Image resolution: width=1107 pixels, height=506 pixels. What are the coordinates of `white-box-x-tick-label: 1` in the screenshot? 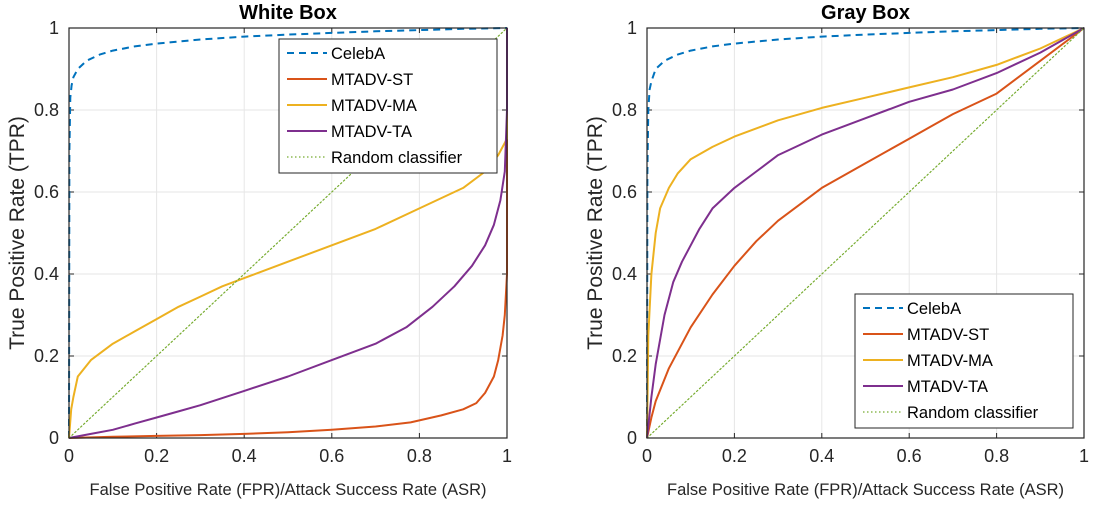 It's located at (507, 456).